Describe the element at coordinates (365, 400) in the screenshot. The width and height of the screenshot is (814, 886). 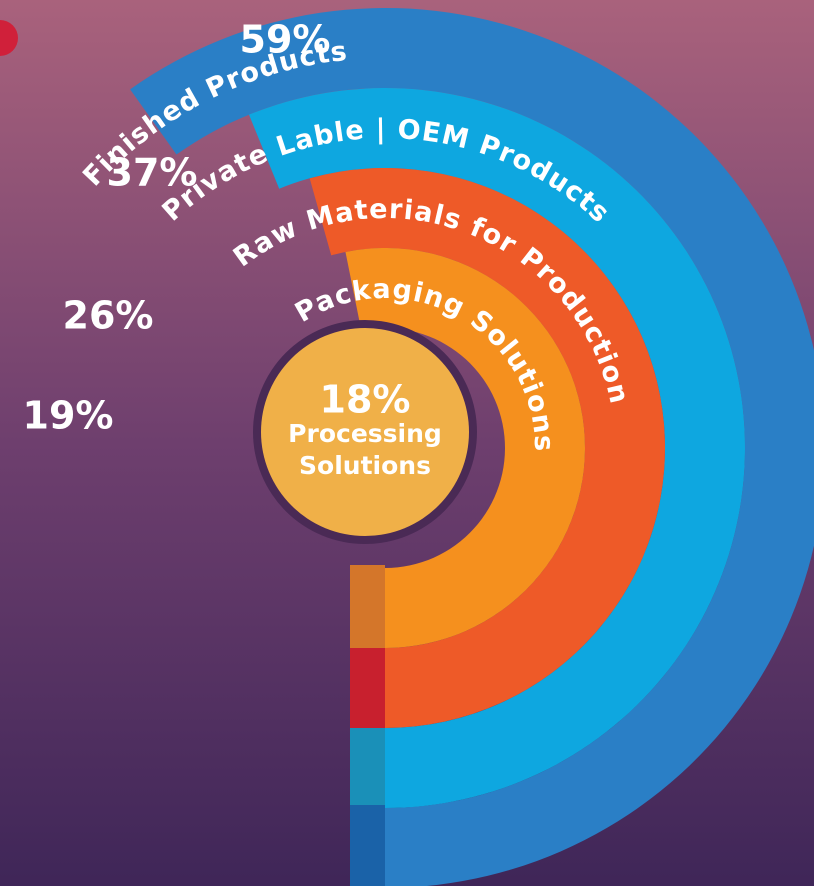
I see `center-value: 18%` at that location.